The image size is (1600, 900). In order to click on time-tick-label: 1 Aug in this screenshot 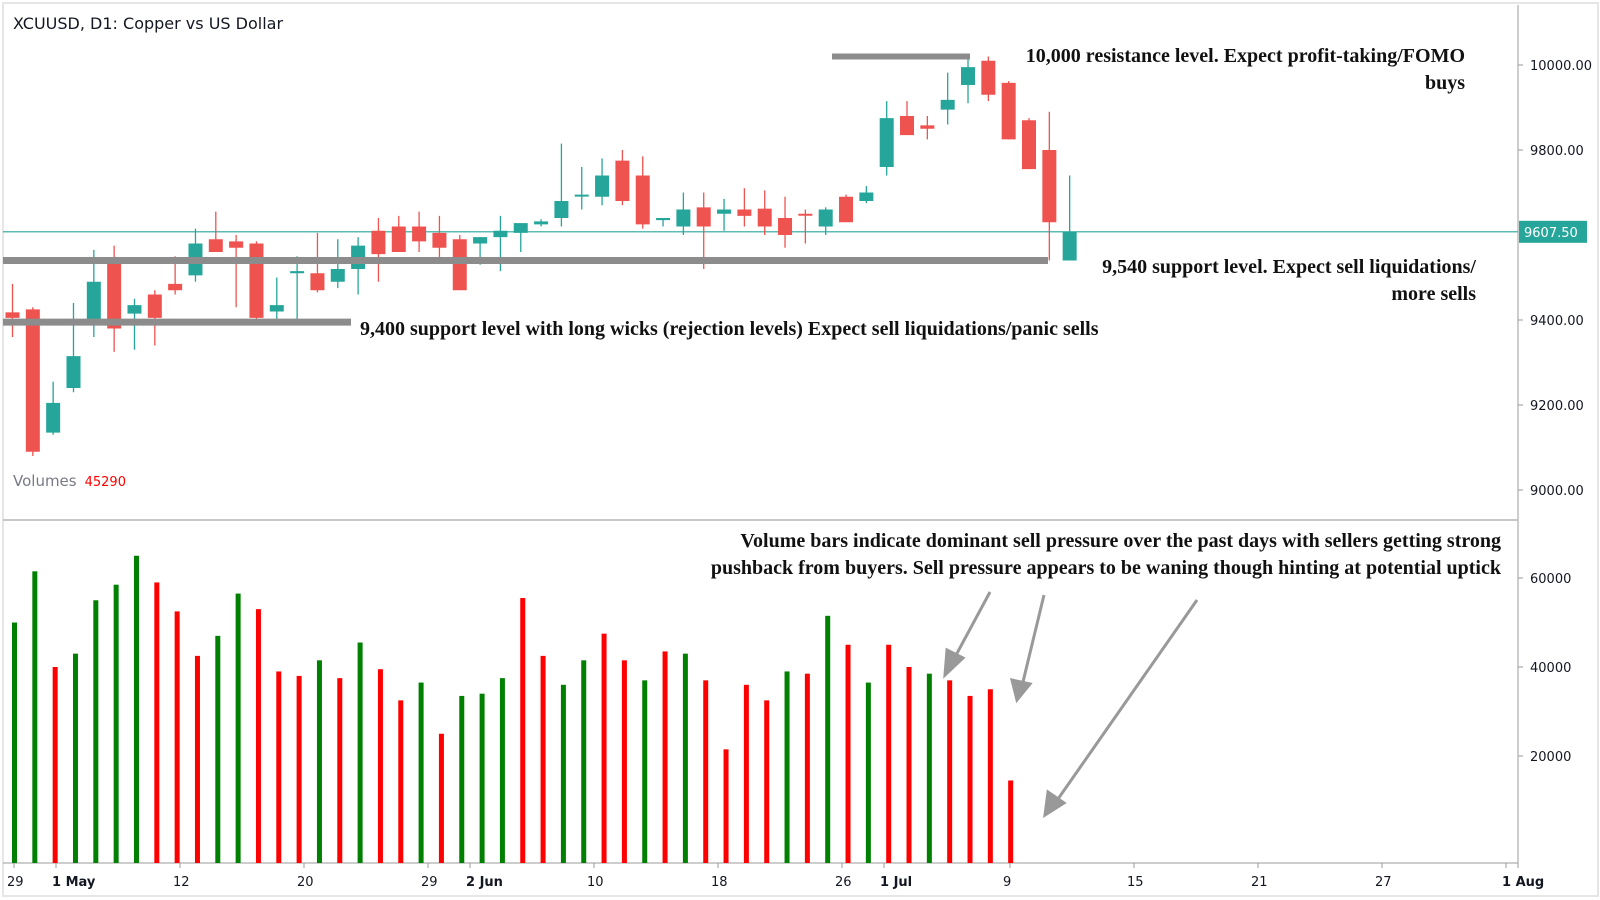, I will do `click(1523, 882)`.